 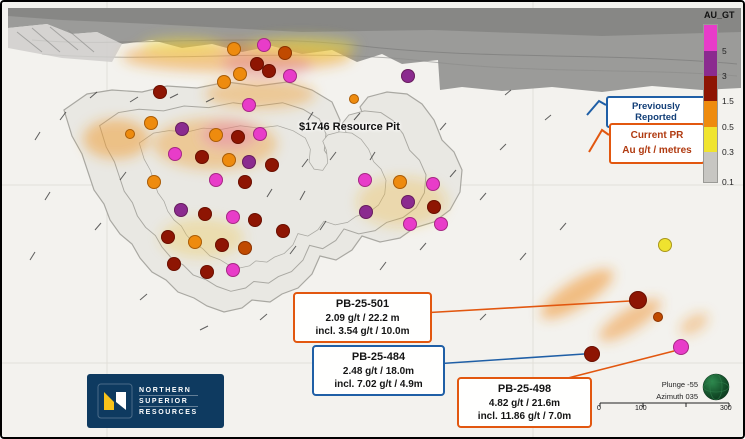 I want to click on logo-line3: RESOURCES, so click(x=168, y=411).